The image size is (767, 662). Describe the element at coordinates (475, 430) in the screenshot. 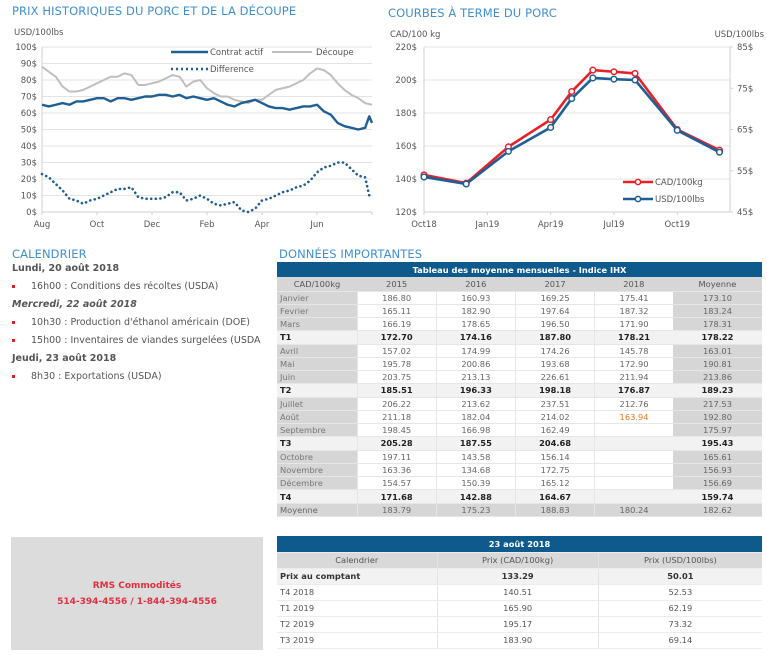

I see `table-cell: 166.98` at that location.